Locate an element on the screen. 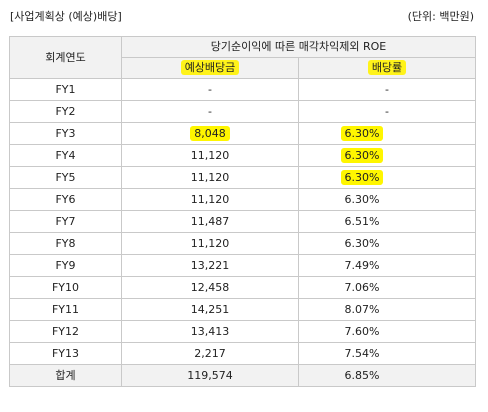  total-rate: 6.85% is located at coordinates (387, 375).